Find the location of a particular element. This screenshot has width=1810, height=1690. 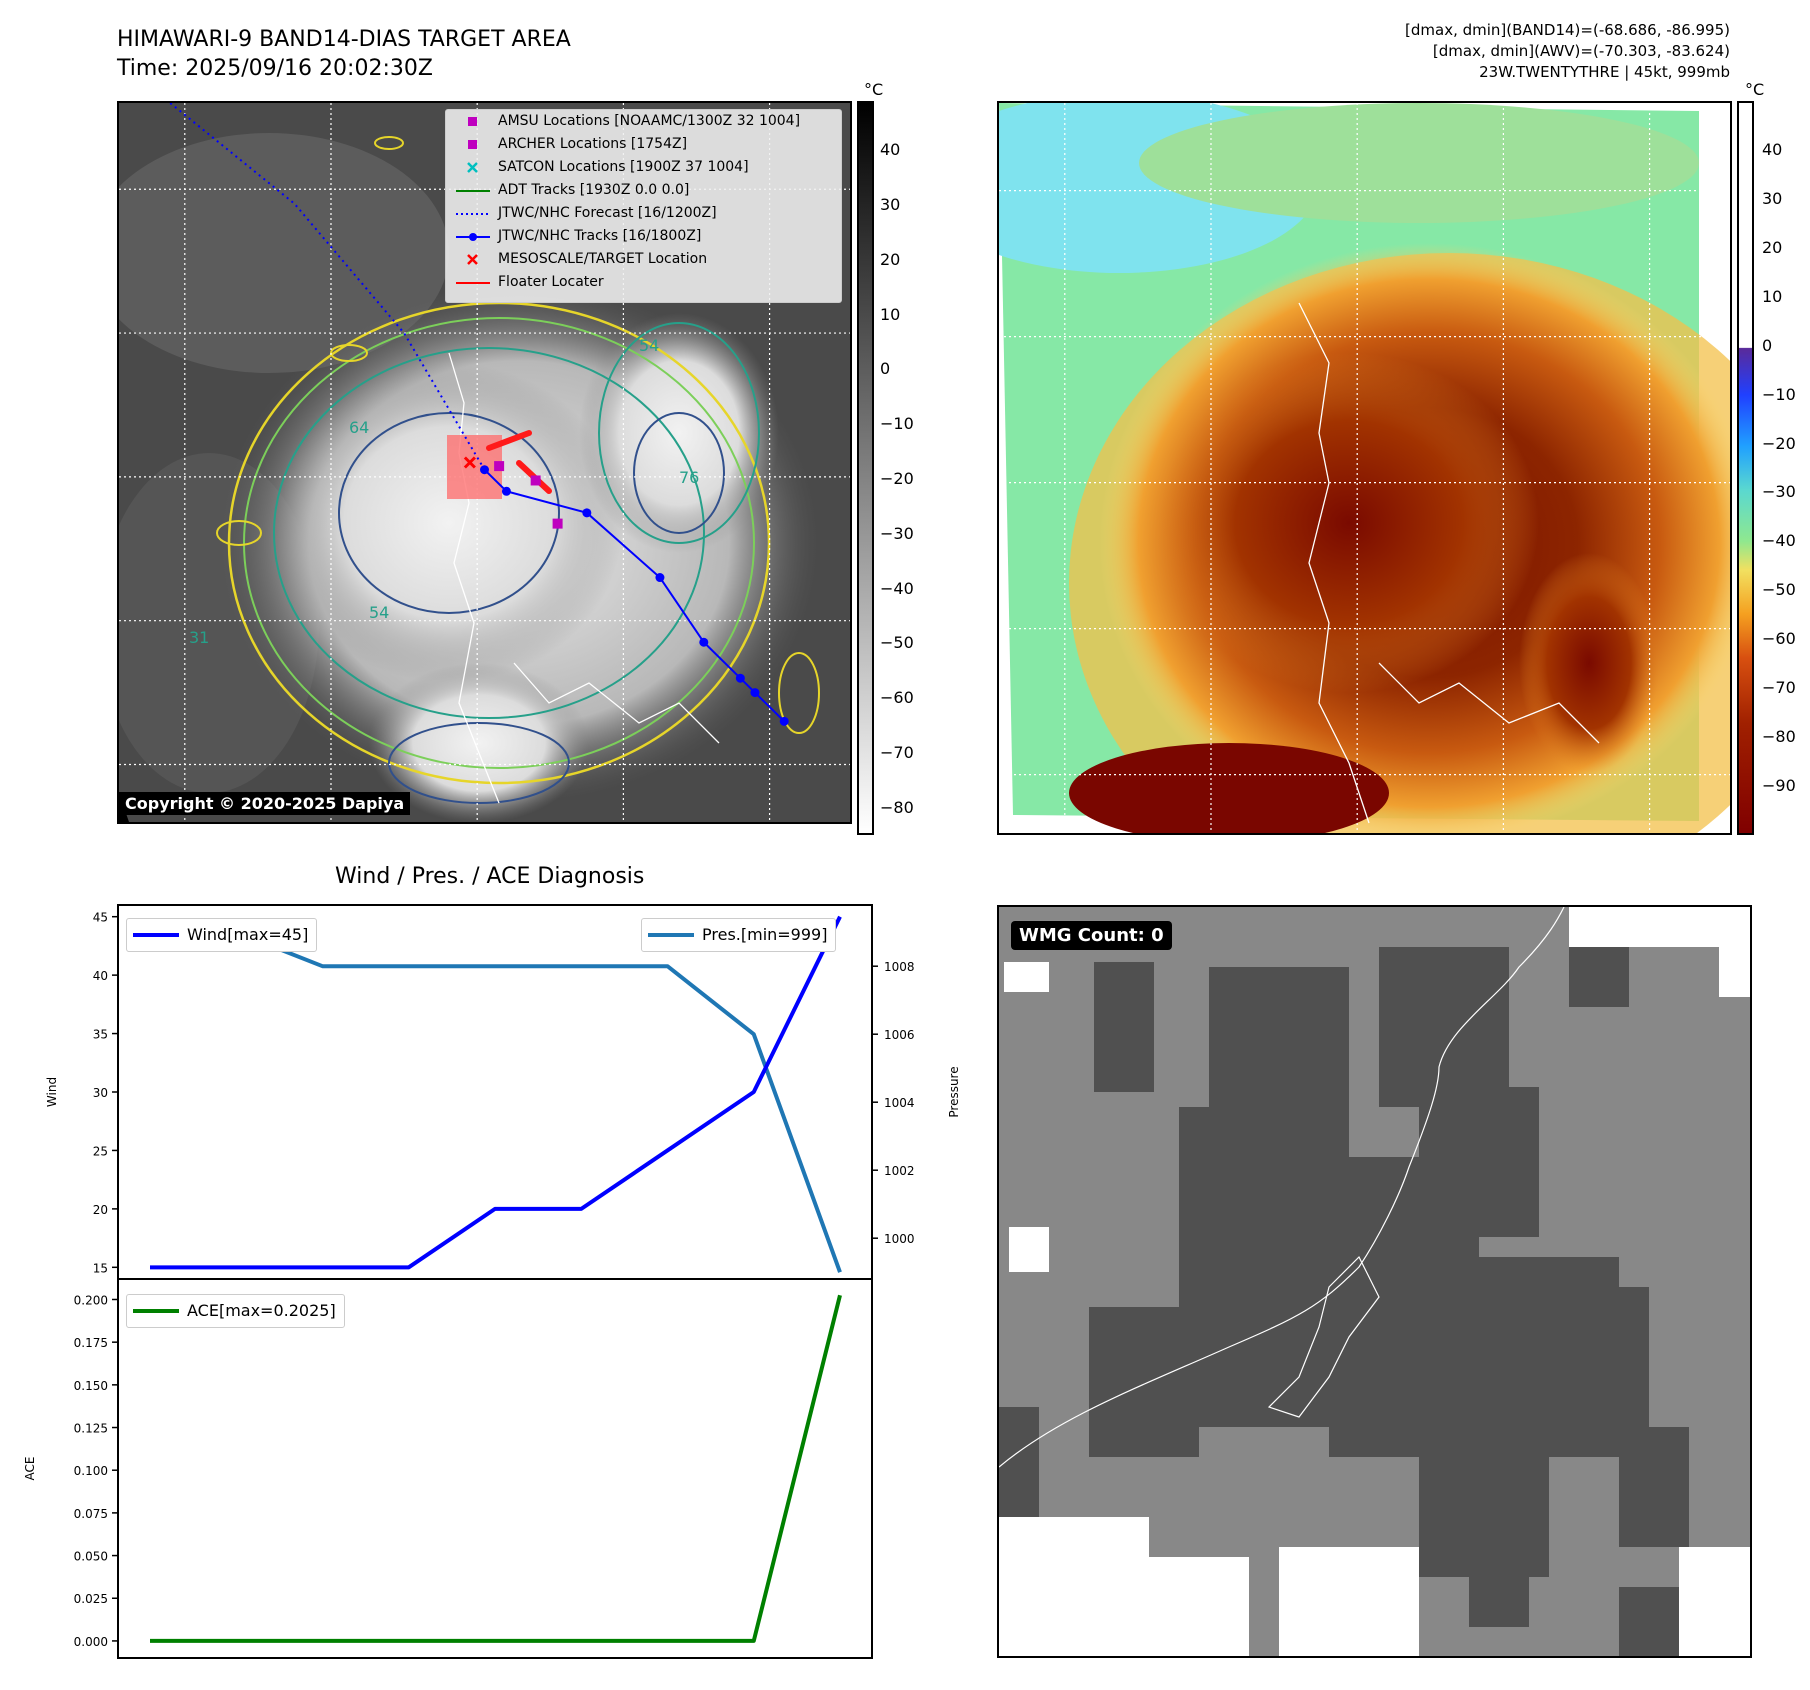

archer-point is located at coordinates (499, 466).